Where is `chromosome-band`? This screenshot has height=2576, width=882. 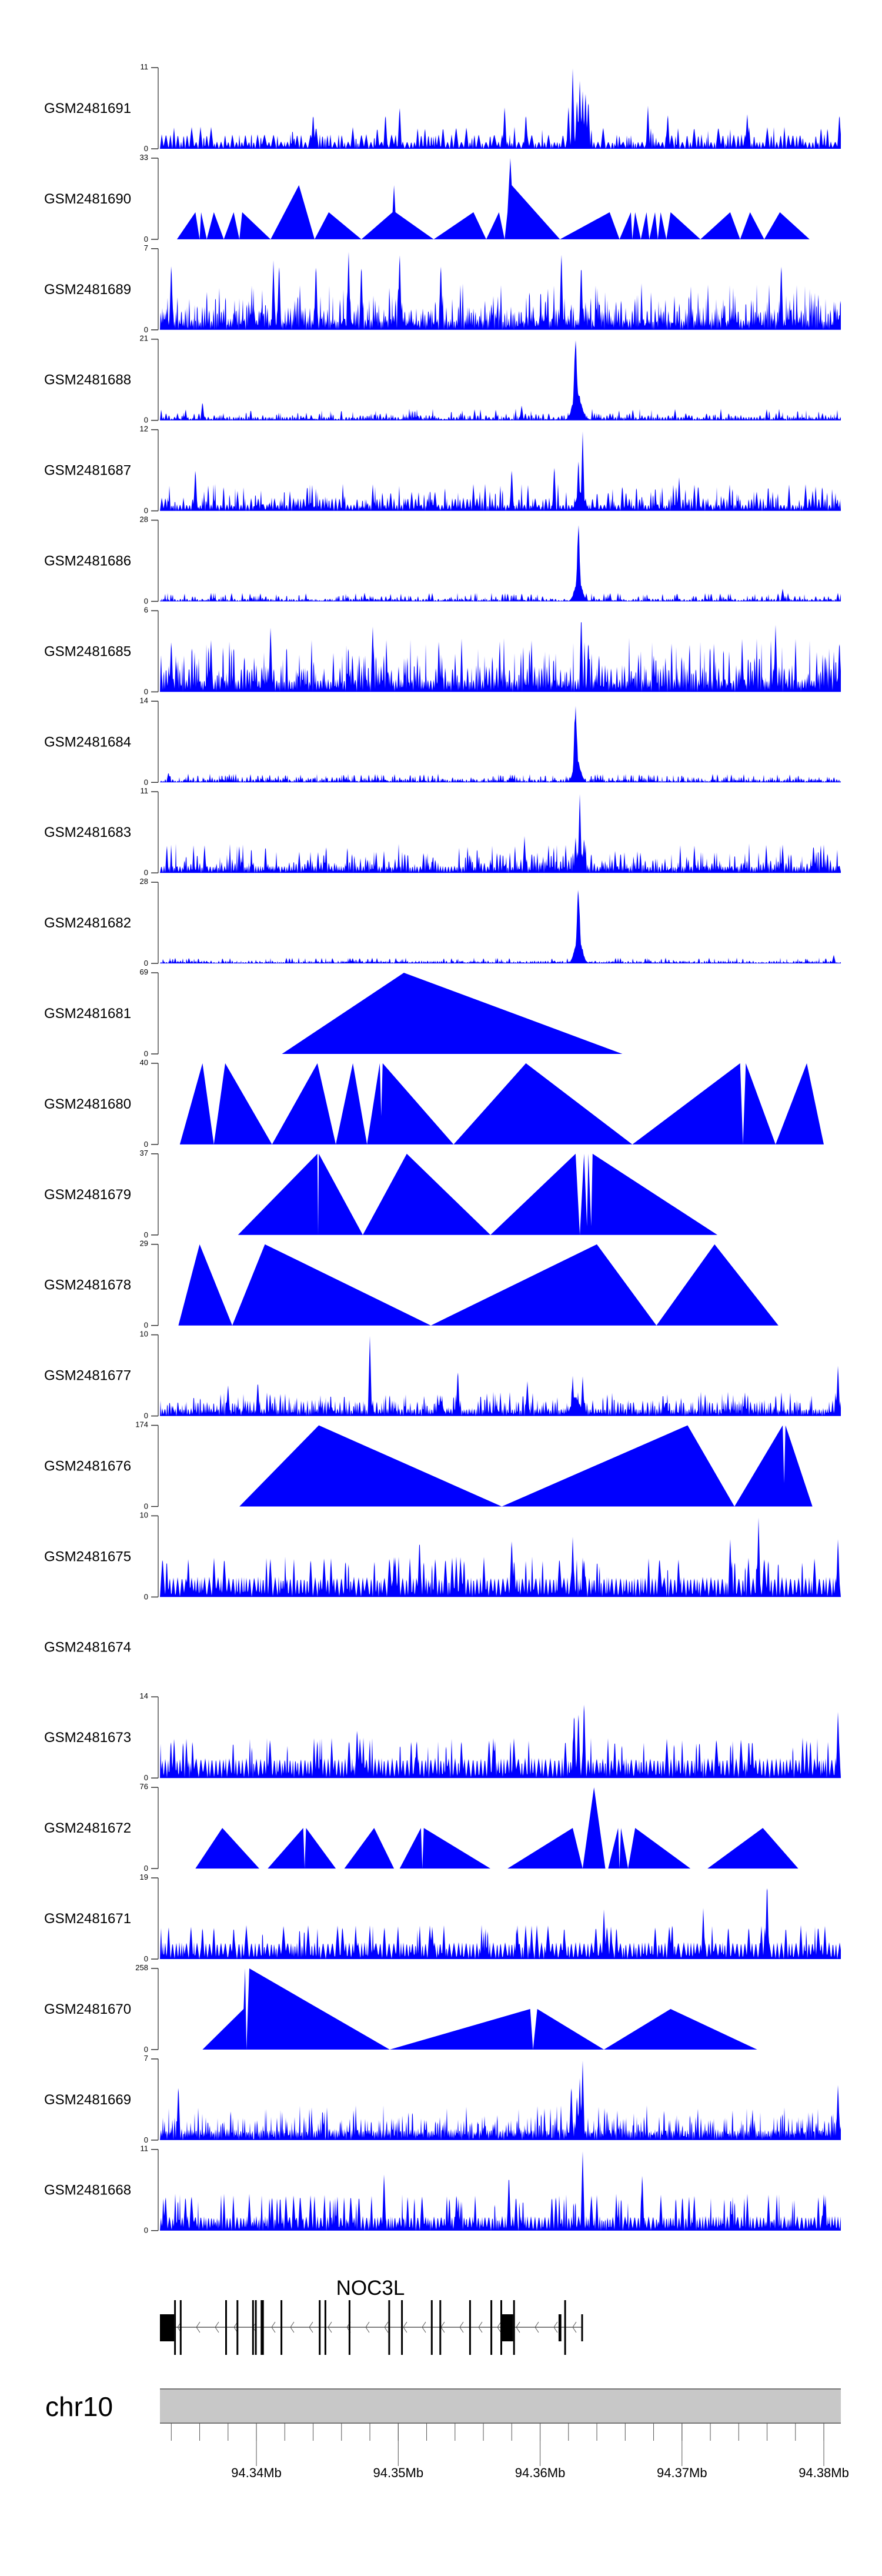 chromosome-band is located at coordinates (500, 2406).